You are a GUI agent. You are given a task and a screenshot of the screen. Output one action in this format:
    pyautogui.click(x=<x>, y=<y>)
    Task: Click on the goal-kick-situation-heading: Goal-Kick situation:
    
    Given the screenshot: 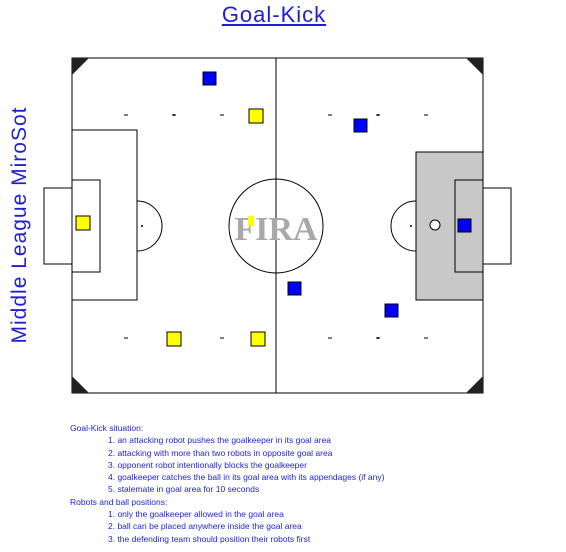 What is the action you would take?
    pyautogui.click(x=107, y=428)
    